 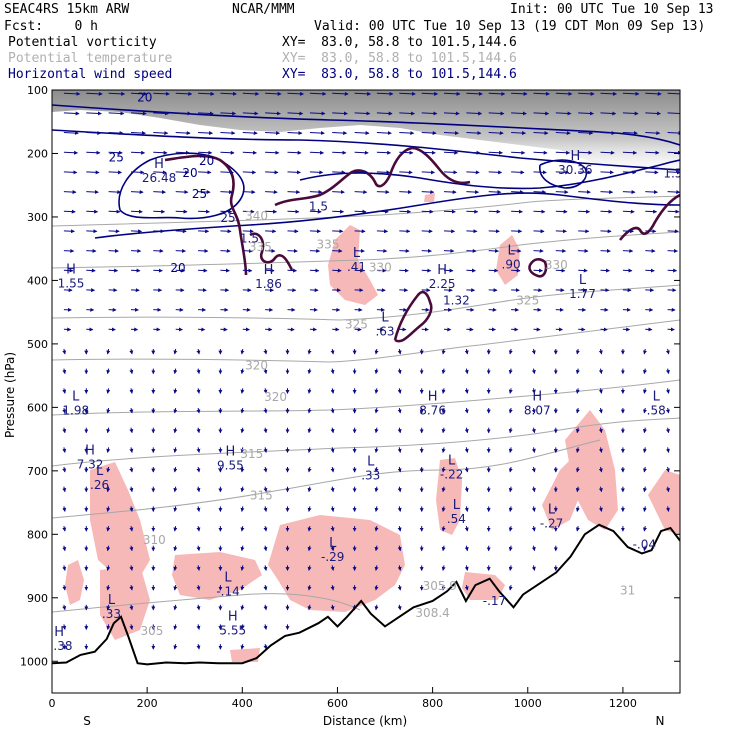 I want to click on extremum-value: .33, so click(x=111, y=614).